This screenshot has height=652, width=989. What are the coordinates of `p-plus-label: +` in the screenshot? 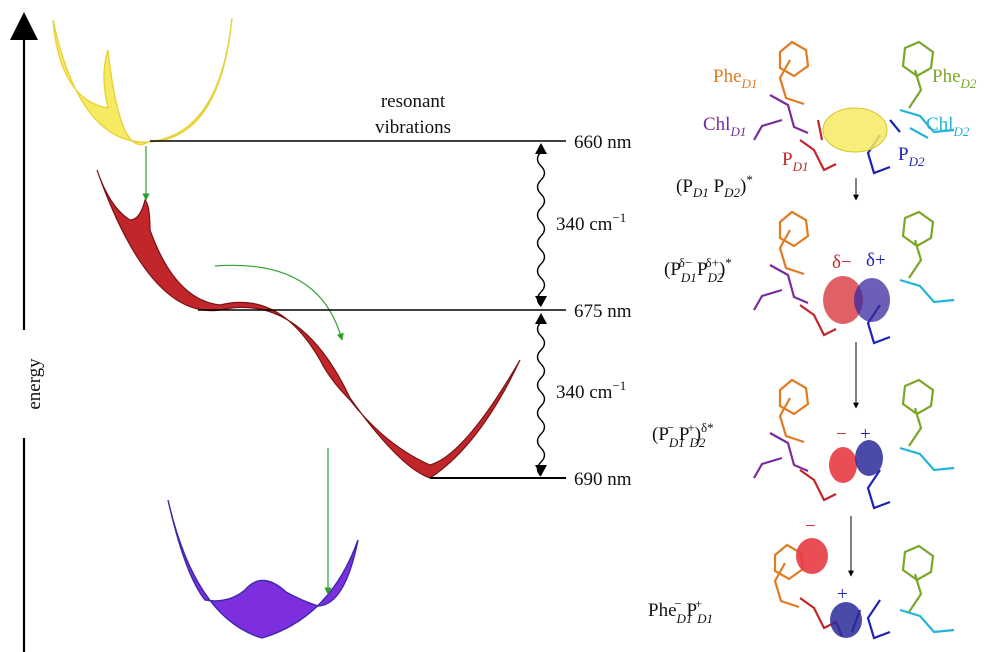 It's located at (842, 594).